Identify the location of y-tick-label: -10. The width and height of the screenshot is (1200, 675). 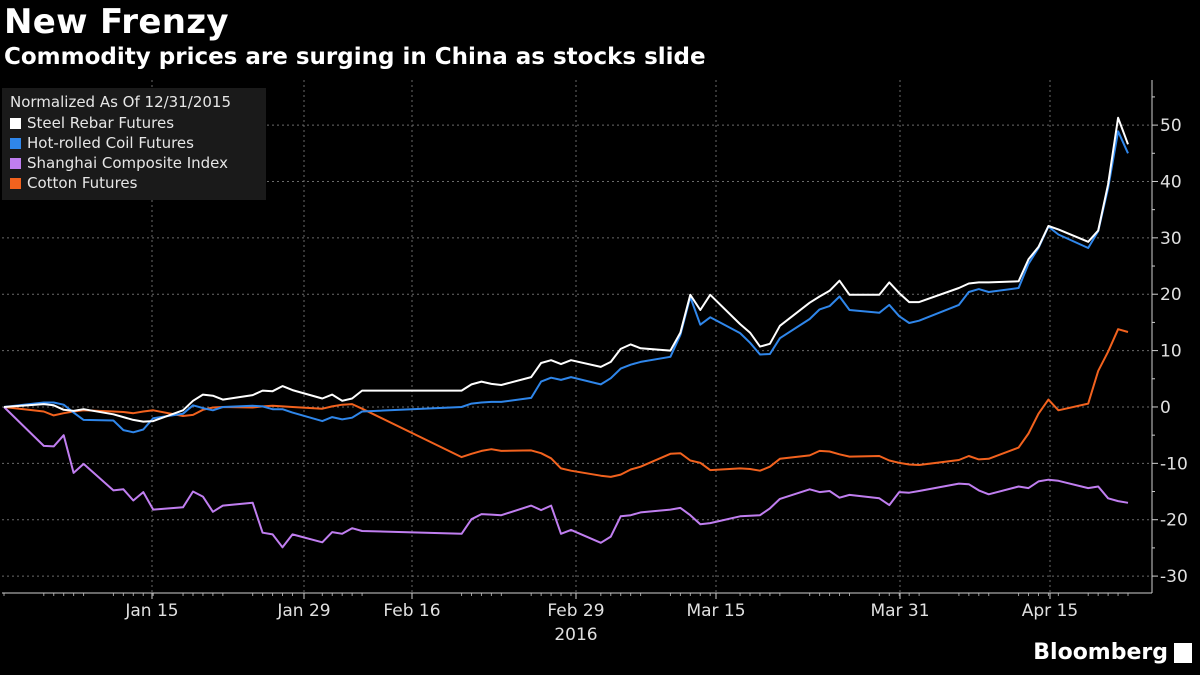
(1174, 464).